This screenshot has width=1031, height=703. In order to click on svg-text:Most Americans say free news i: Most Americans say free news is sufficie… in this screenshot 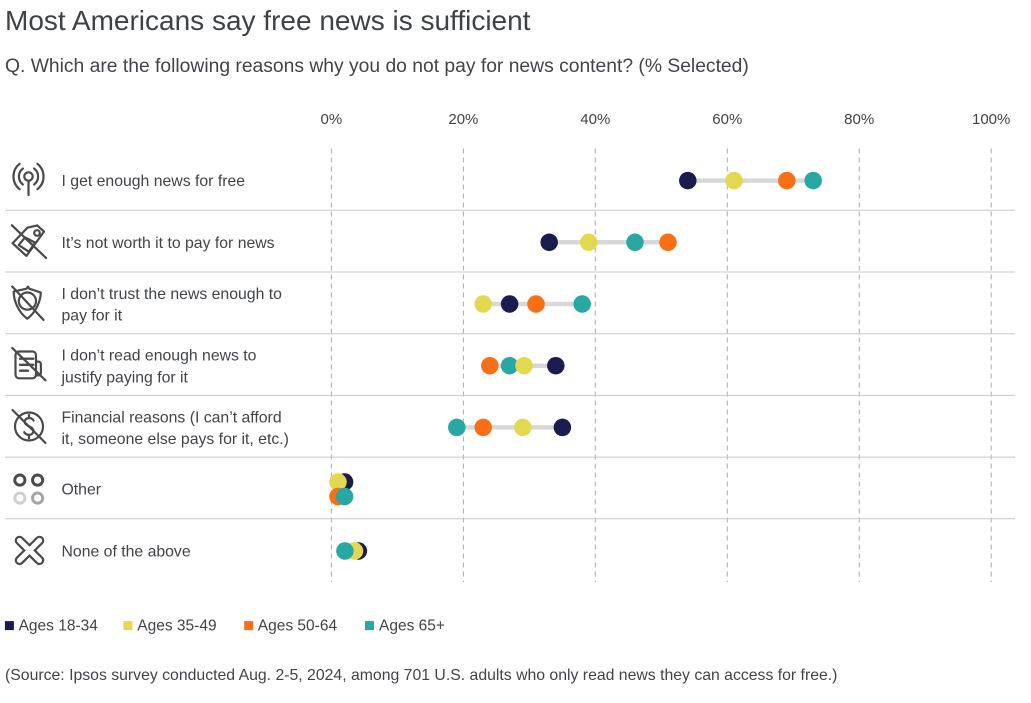, I will do `click(268, 20)`.